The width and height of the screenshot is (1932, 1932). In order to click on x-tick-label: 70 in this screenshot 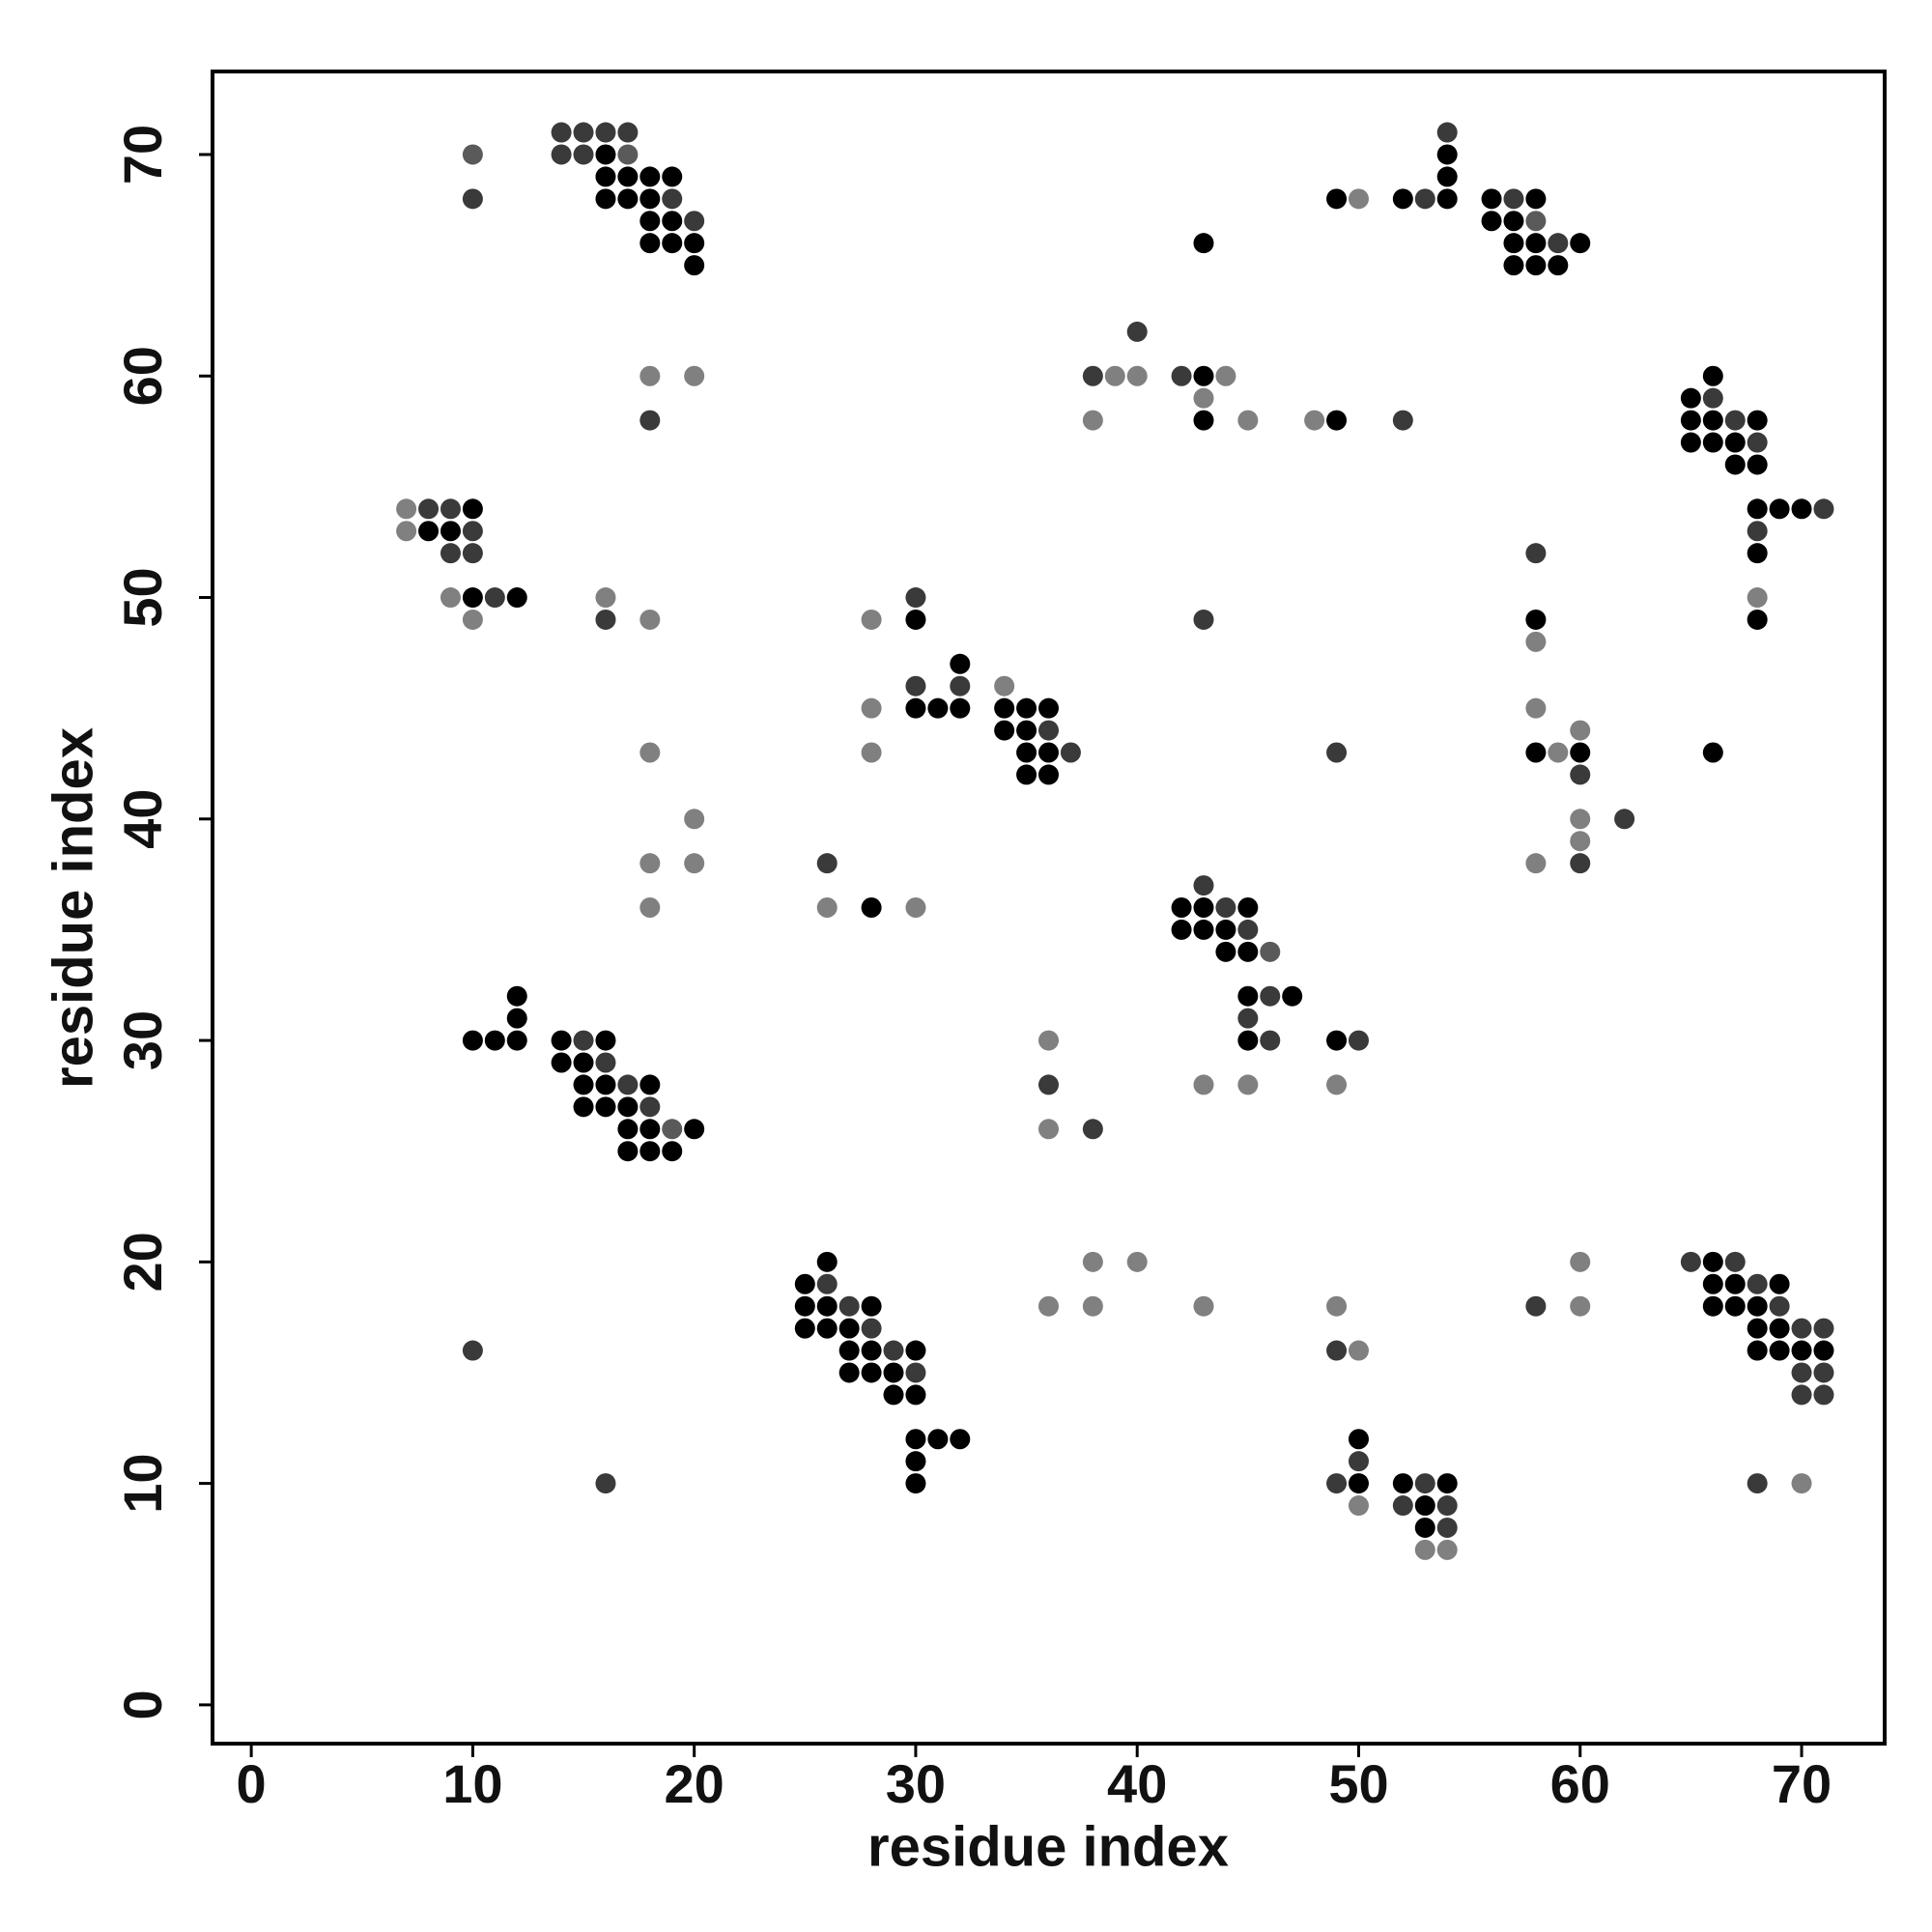, I will do `click(1802, 1783)`.